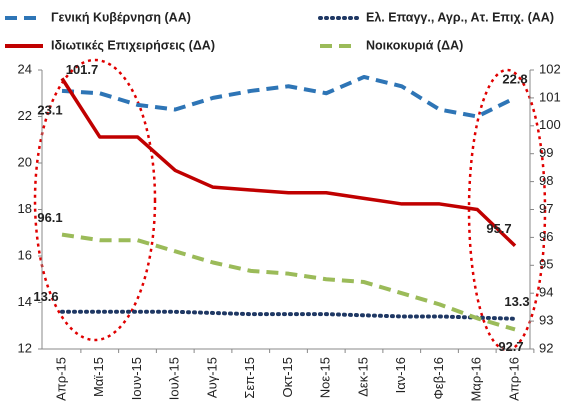  I want to click on data-label: 96.1, so click(49, 217).